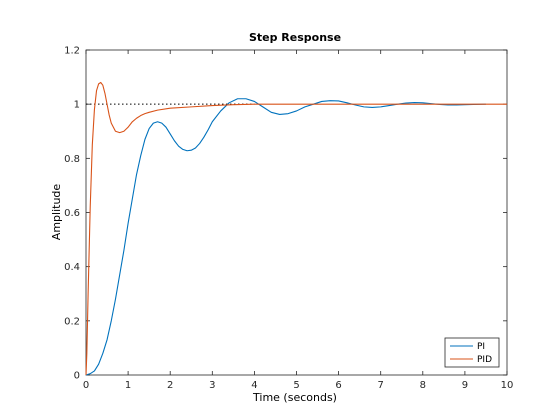 Image resolution: width=560 pixels, height=420 pixels. What do you see at coordinates (77, 376) in the screenshot?
I see `y-tick-label: 0` at bounding box center [77, 376].